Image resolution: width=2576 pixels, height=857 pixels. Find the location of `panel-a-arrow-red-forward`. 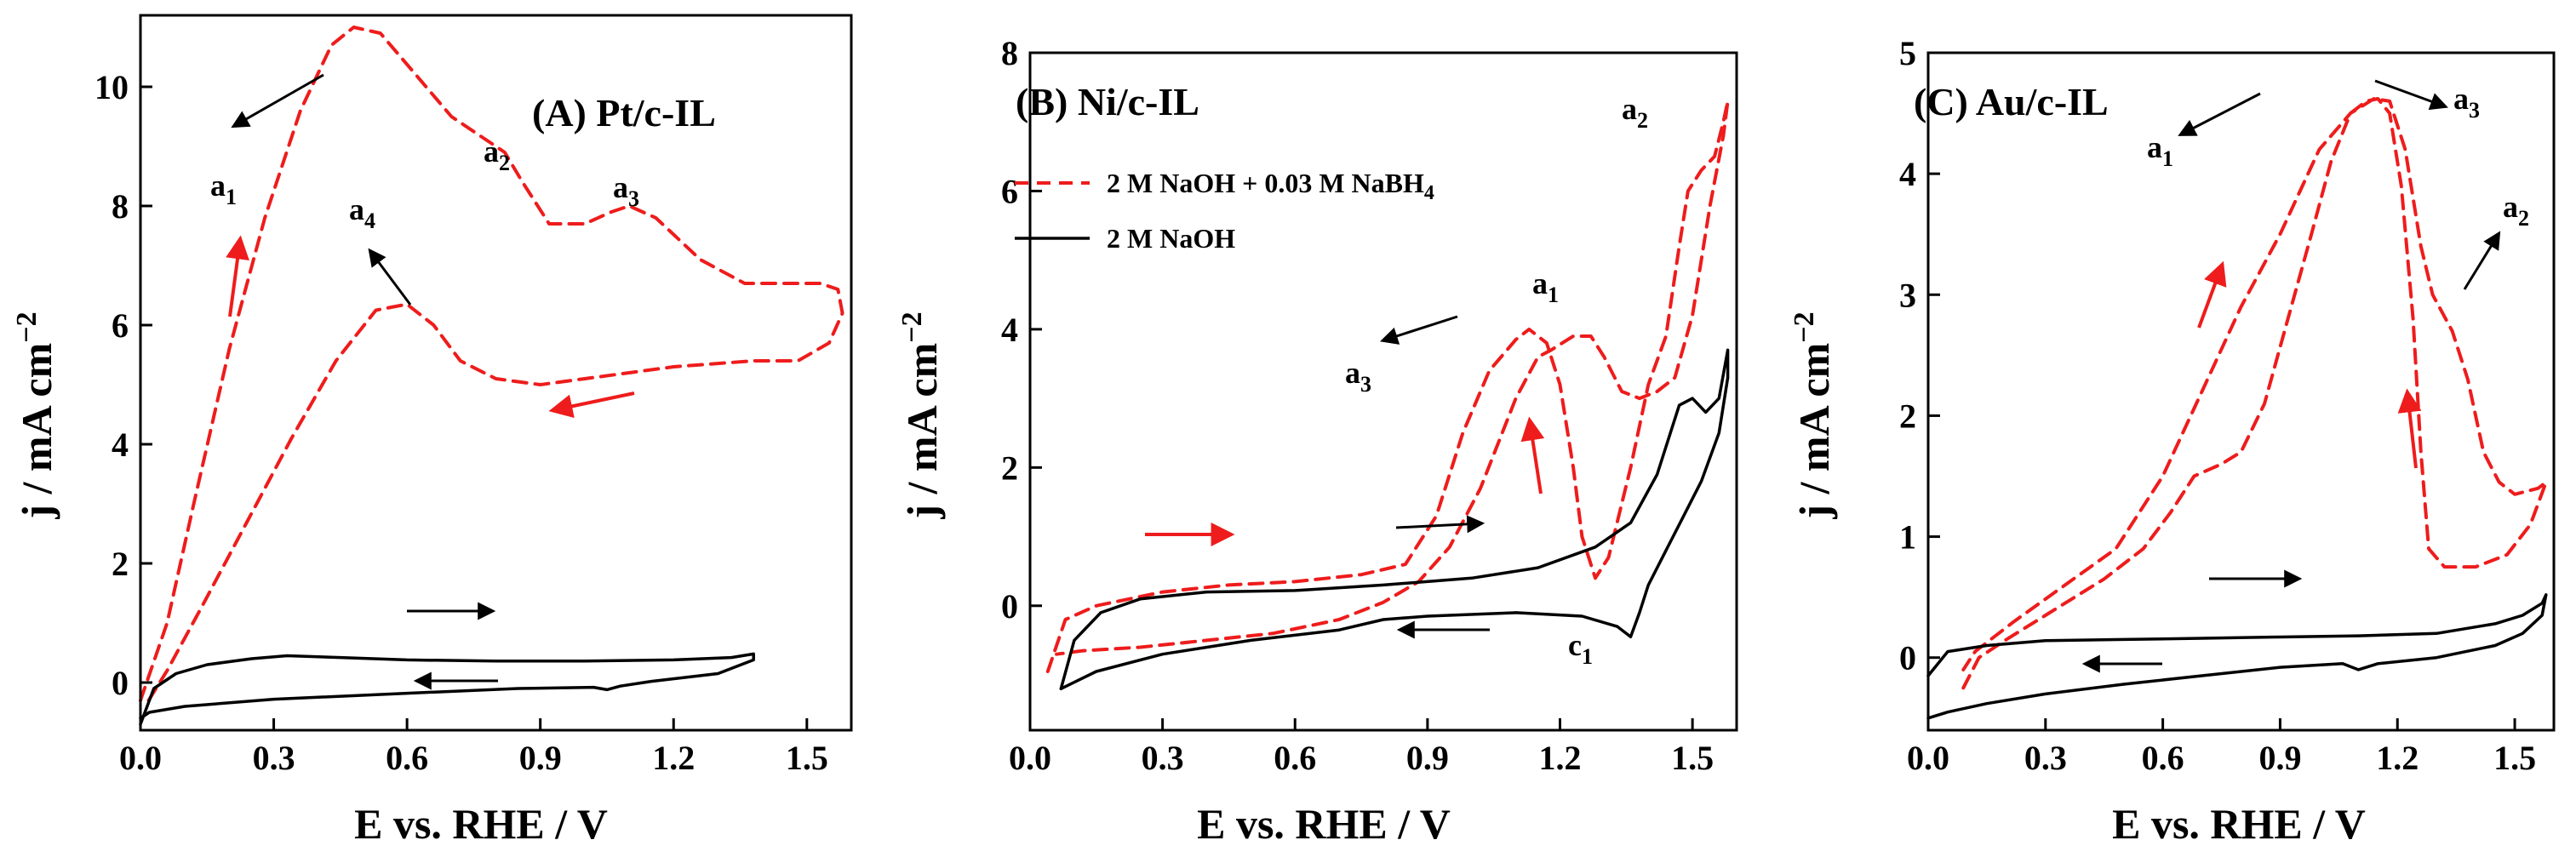

panel-a-arrow-red-forward is located at coordinates (237, 276).